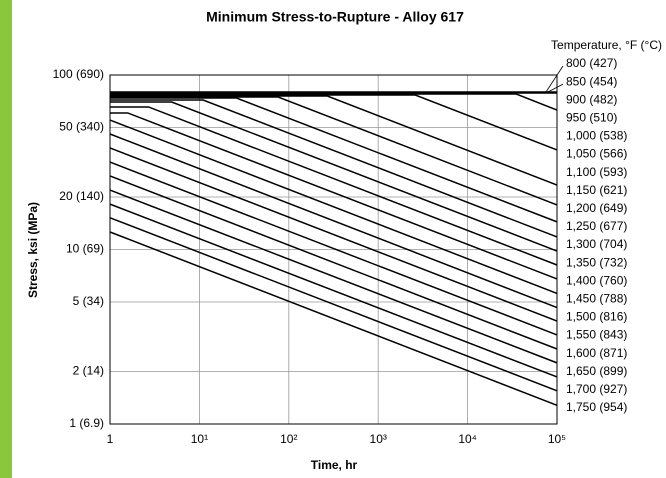 The image size is (666, 478). What do you see at coordinates (86, 423) in the screenshot?
I see `y-tick-label: 1 (6.9)` at bounding box center [86, 423].